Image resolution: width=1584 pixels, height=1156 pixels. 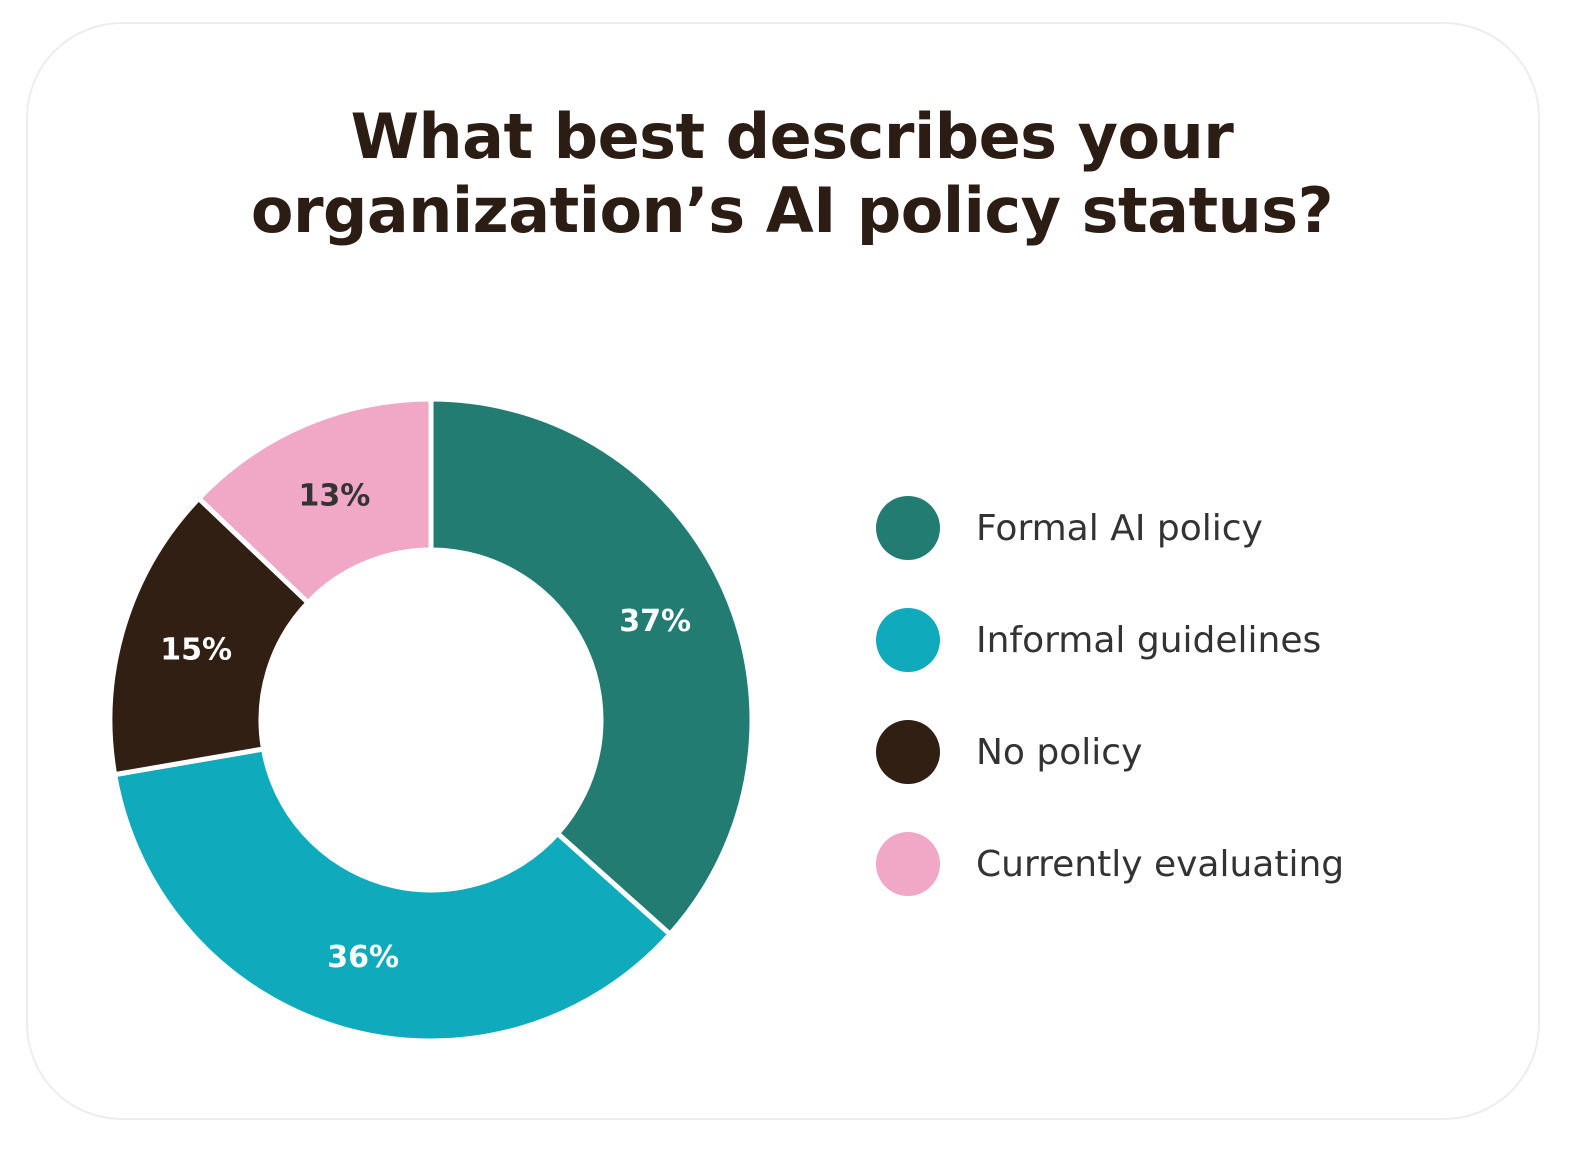 I want to click on slice-value-label: 36%, so click(x=363, y=957).